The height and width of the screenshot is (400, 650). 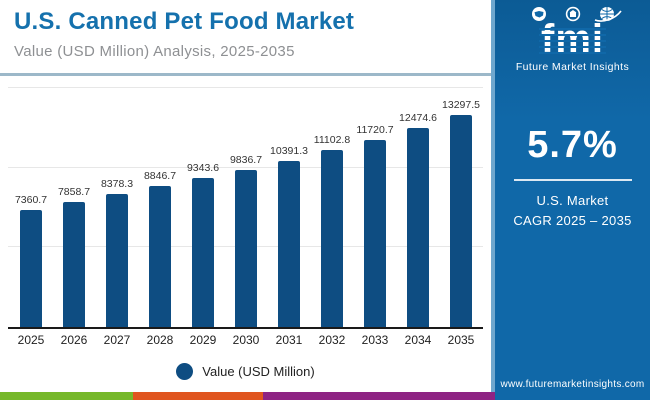 I want to click on cagr-block: 5.7% U.S. Market CAGR 2025 – 2035, so click(x=572, y=177).